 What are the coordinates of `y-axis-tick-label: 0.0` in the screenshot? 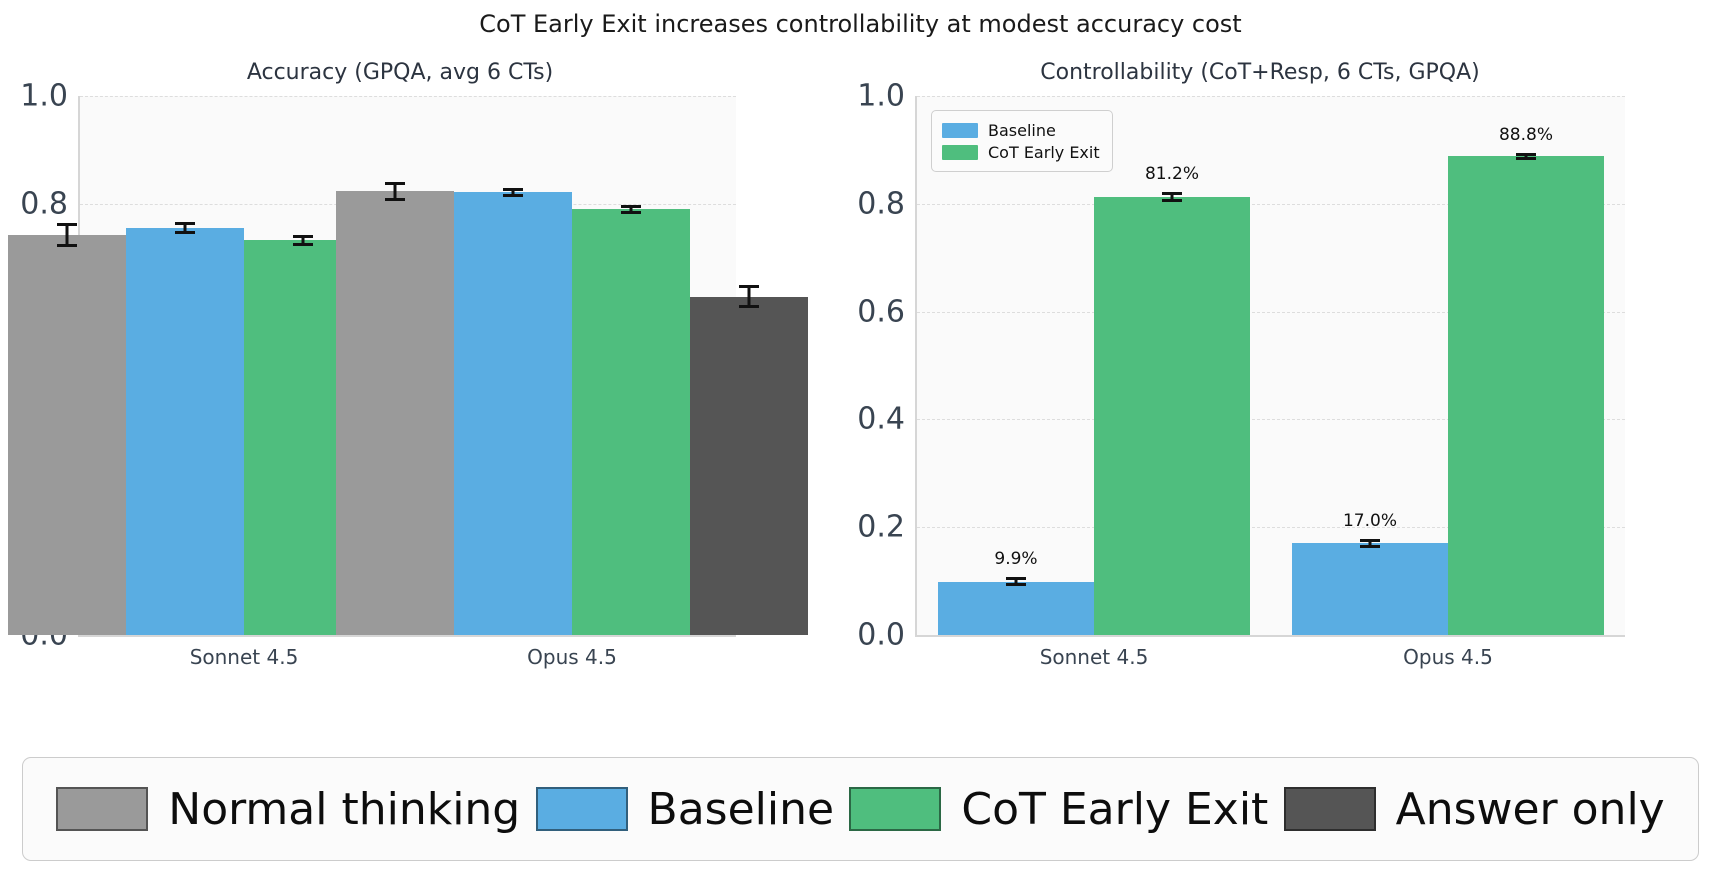 It's located at (881, 635).